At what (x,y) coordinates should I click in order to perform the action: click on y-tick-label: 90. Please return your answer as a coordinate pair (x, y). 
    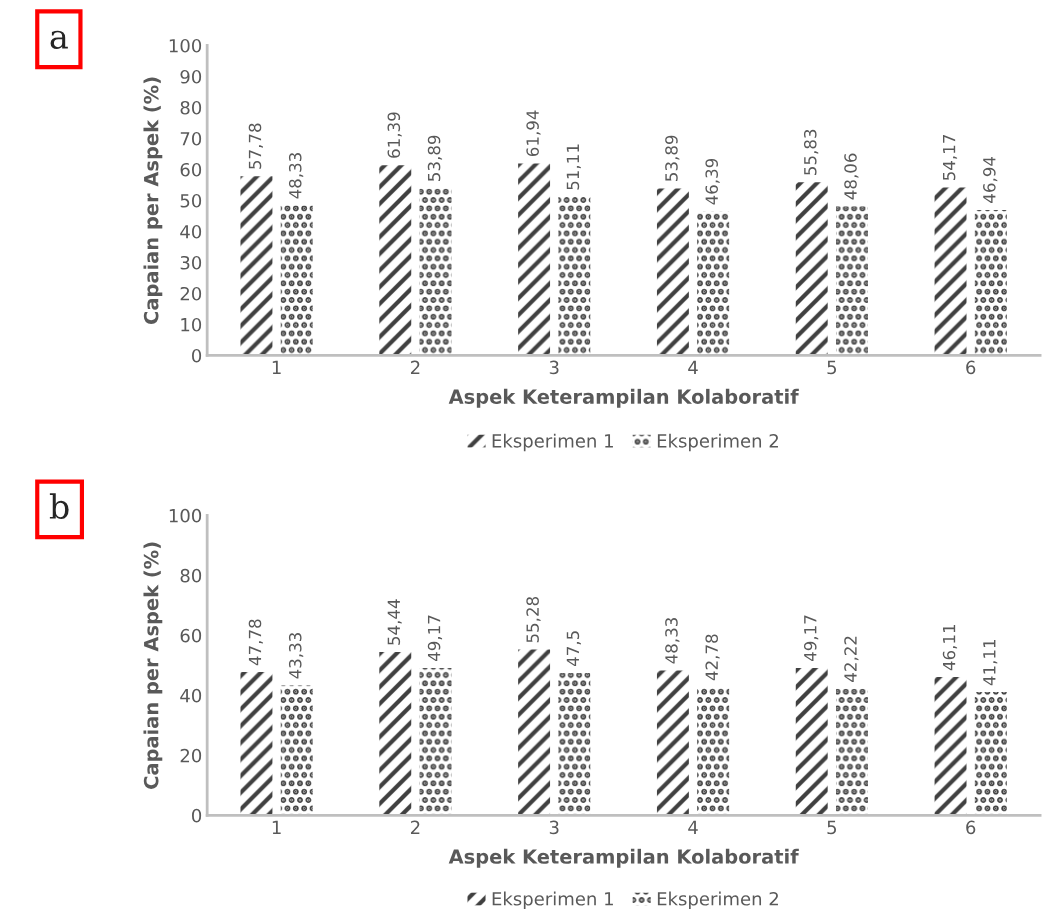
    Looking at the image, I should click on (191, 76).